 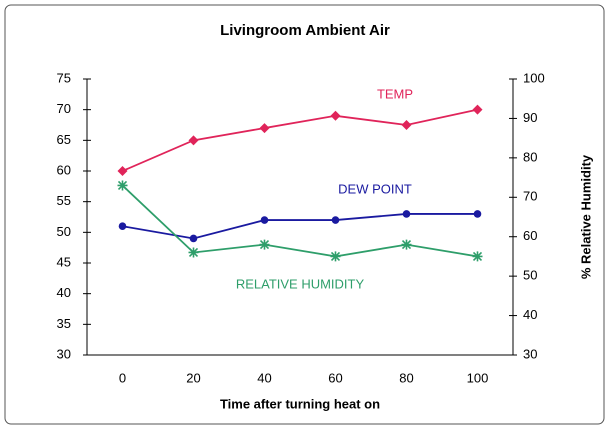 What do you see at coordinates (264, 377) in the screenshot?
I see `x-tick-label: 40` at bounding box center [264, 377].